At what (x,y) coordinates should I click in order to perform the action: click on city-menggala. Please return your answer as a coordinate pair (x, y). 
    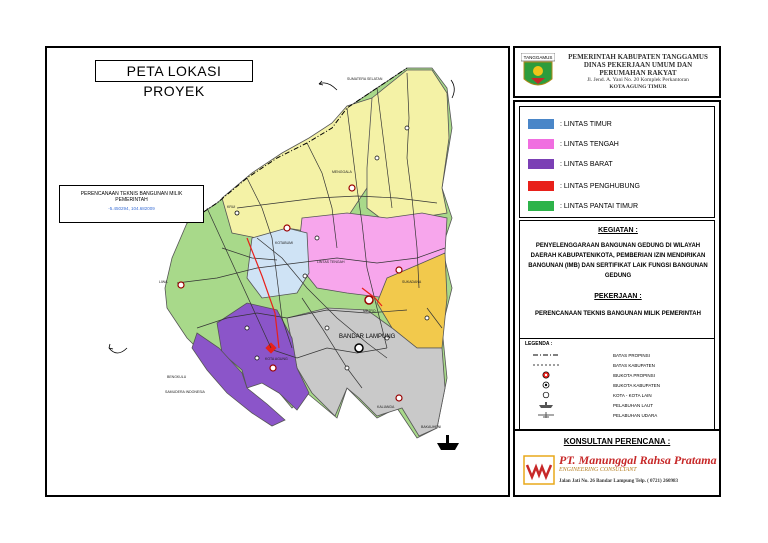
    Looking at the image, I should click on (352, 188).